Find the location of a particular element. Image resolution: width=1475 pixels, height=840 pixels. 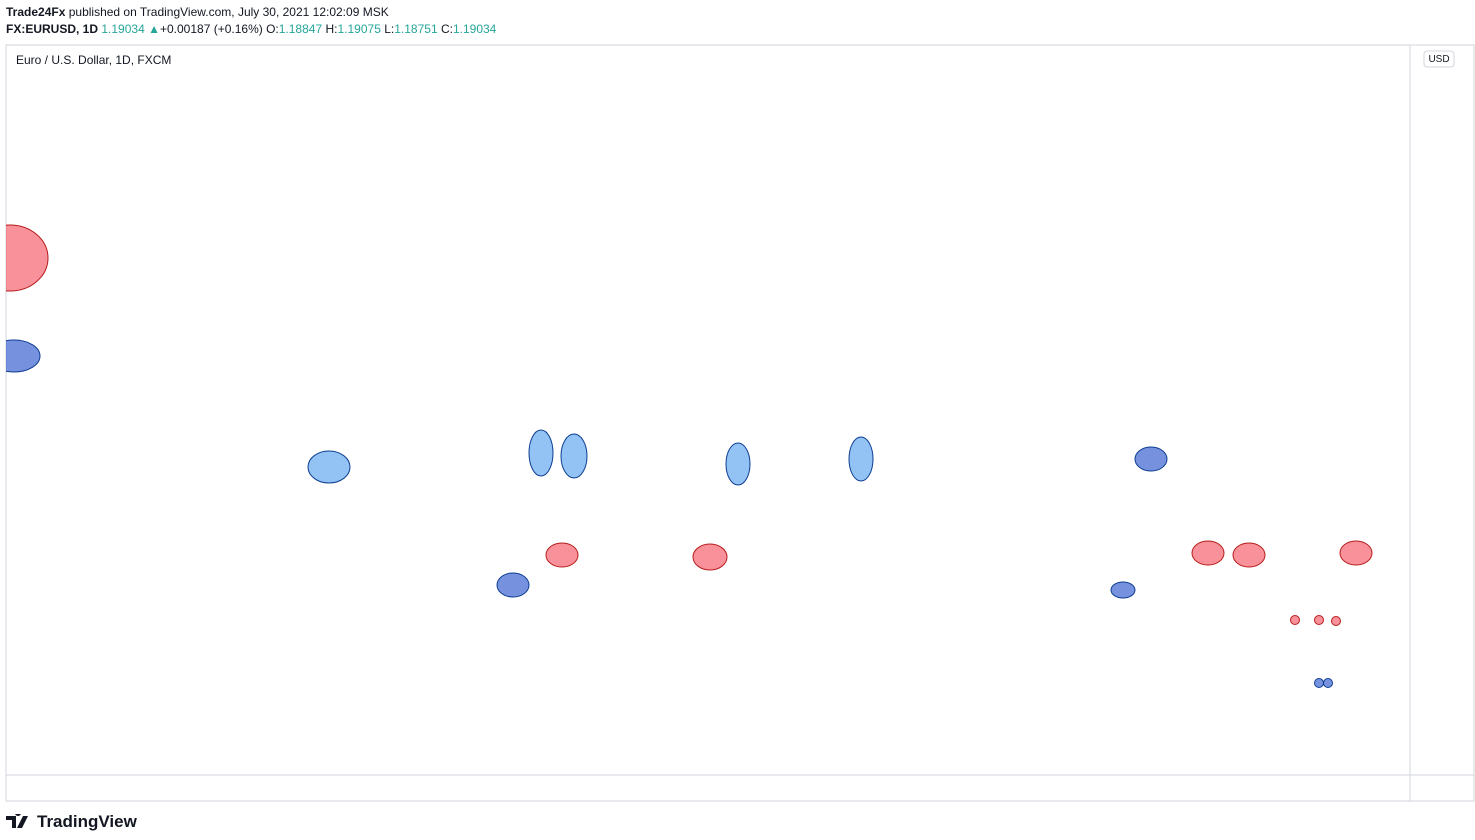

brand: TradingView is located at coordinates (87, 821).